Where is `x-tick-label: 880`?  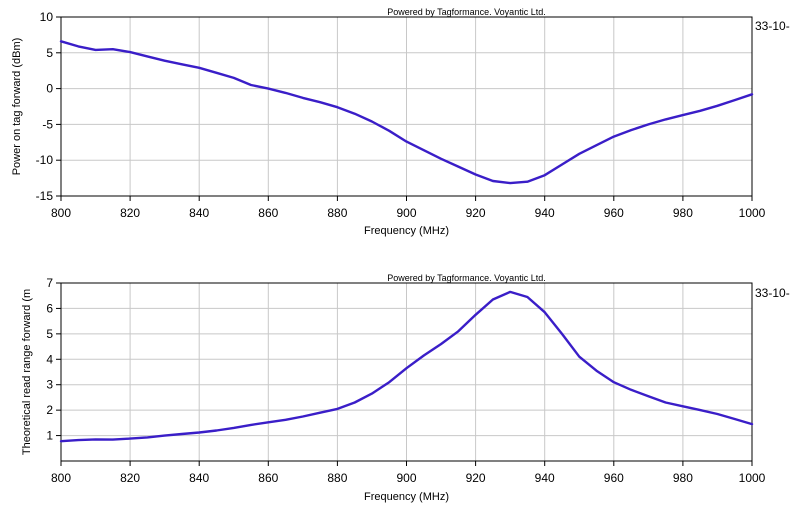
x-tick-label: 880 is located at coordinates (337, 478).